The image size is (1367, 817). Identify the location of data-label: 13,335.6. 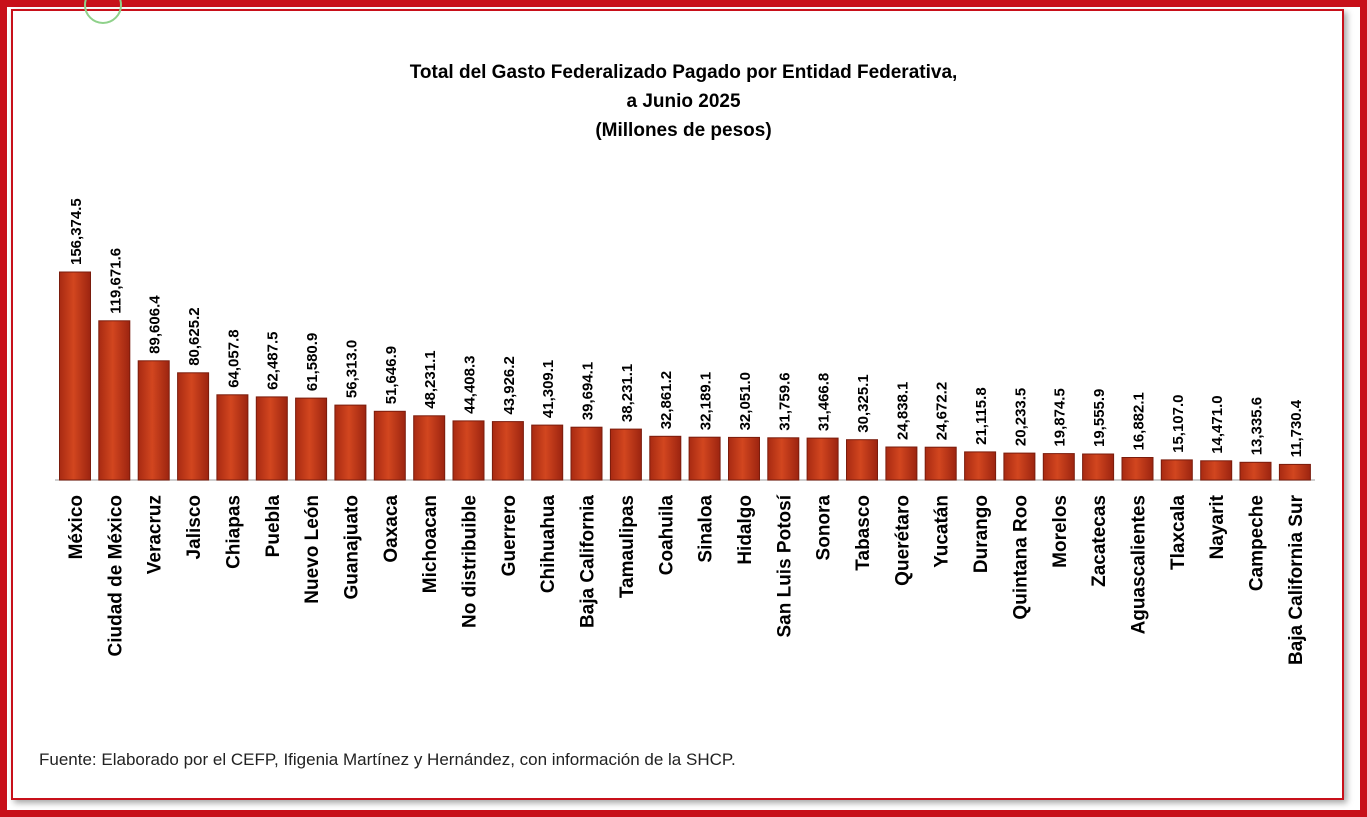
(1257, 426).